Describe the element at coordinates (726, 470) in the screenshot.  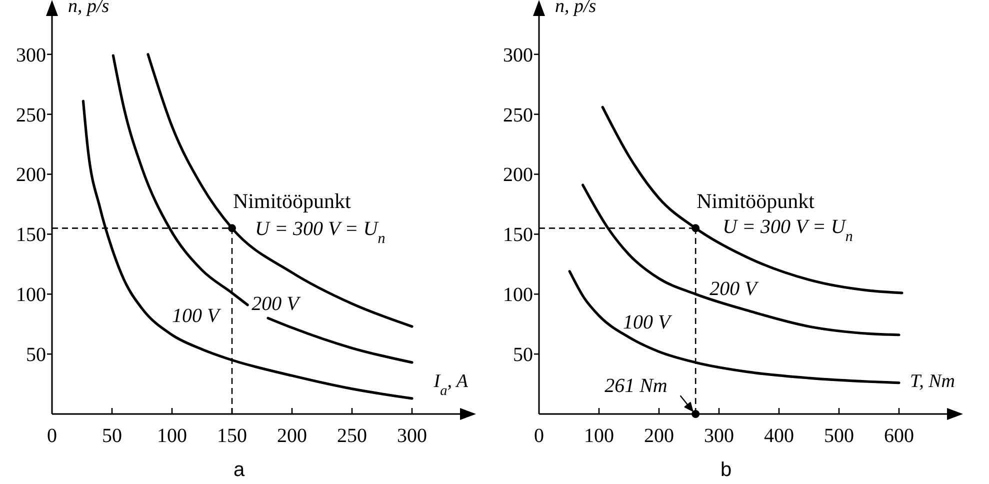
I see `text: b` at that location.